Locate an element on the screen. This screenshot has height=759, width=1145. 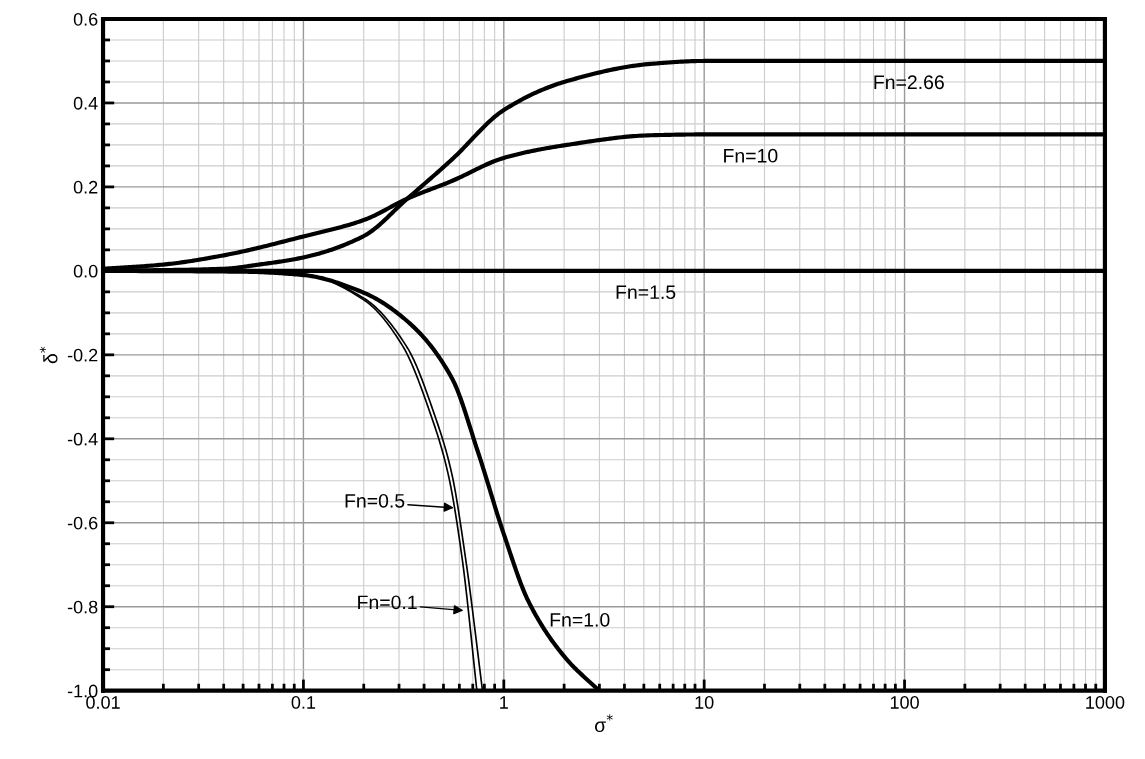
y-tick-label: 0.4 is located at coordinates (85, 103).